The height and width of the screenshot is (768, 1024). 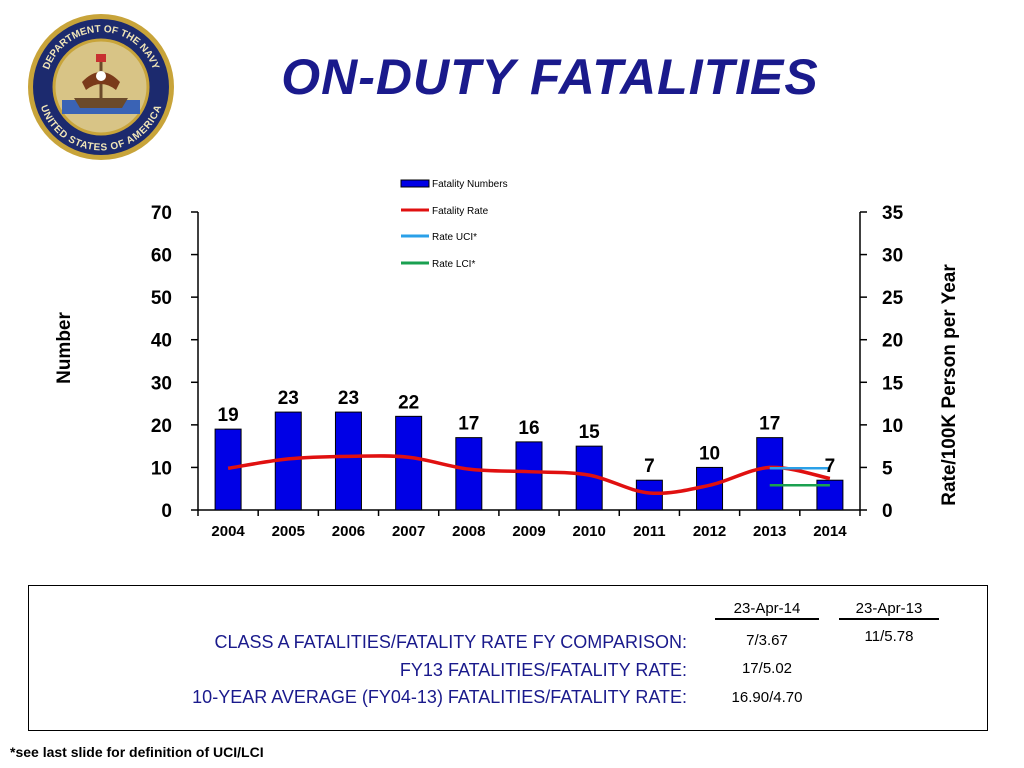 What do you see at coordinates (288, 531) in the screenshot?
I see `x-tick-label: 2005` at bounding box center [288, 531].